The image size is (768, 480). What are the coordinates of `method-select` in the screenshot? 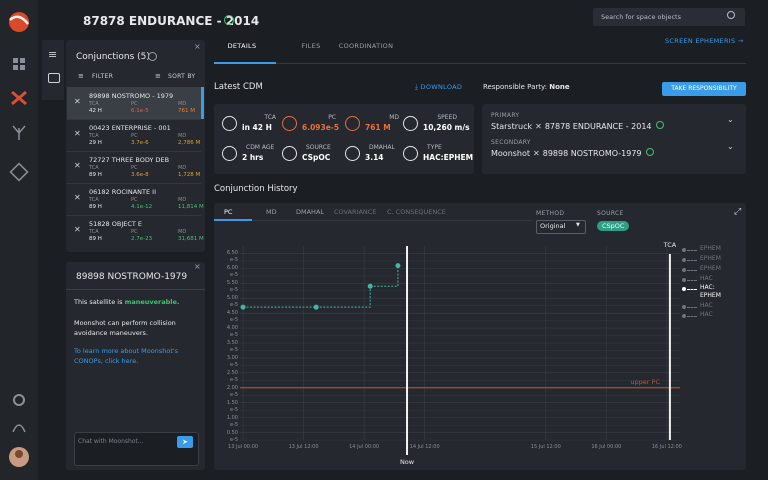 It's located at (561, 227).